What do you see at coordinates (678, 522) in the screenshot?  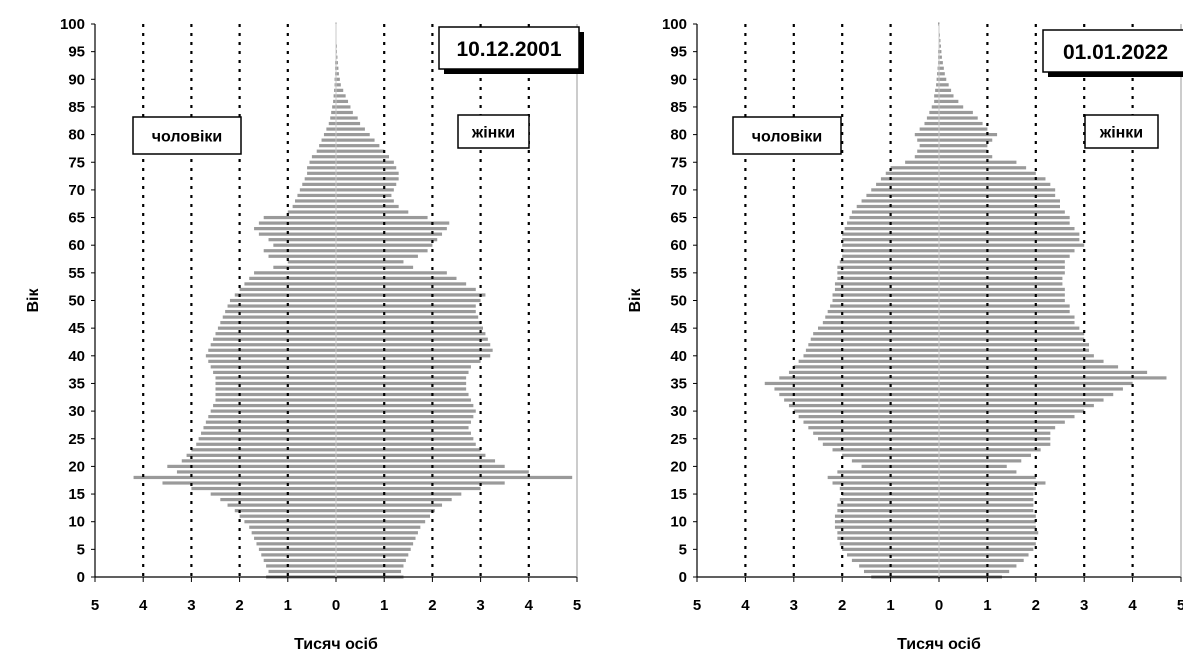 I see `y-tick-label: 10` at bounding box center [678, 522].